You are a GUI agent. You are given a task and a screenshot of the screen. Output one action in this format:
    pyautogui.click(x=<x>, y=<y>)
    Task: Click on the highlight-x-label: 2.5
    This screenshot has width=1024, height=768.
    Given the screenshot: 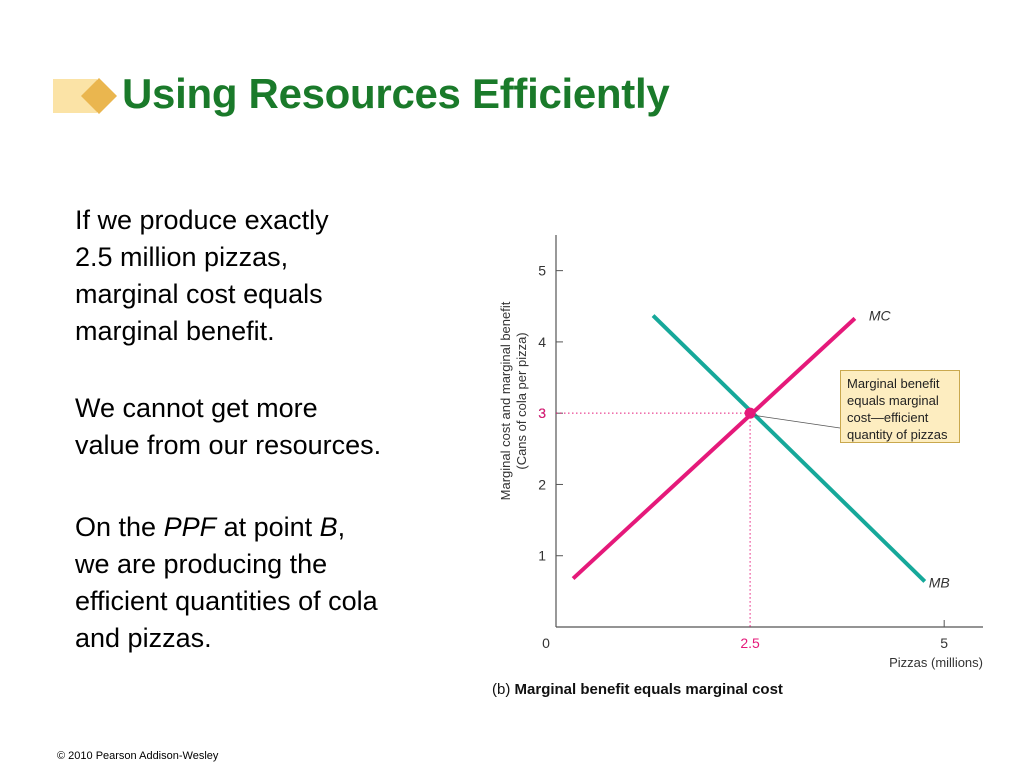 What is the action you would take?
    pyautogui.click(x=750, y=643)
    